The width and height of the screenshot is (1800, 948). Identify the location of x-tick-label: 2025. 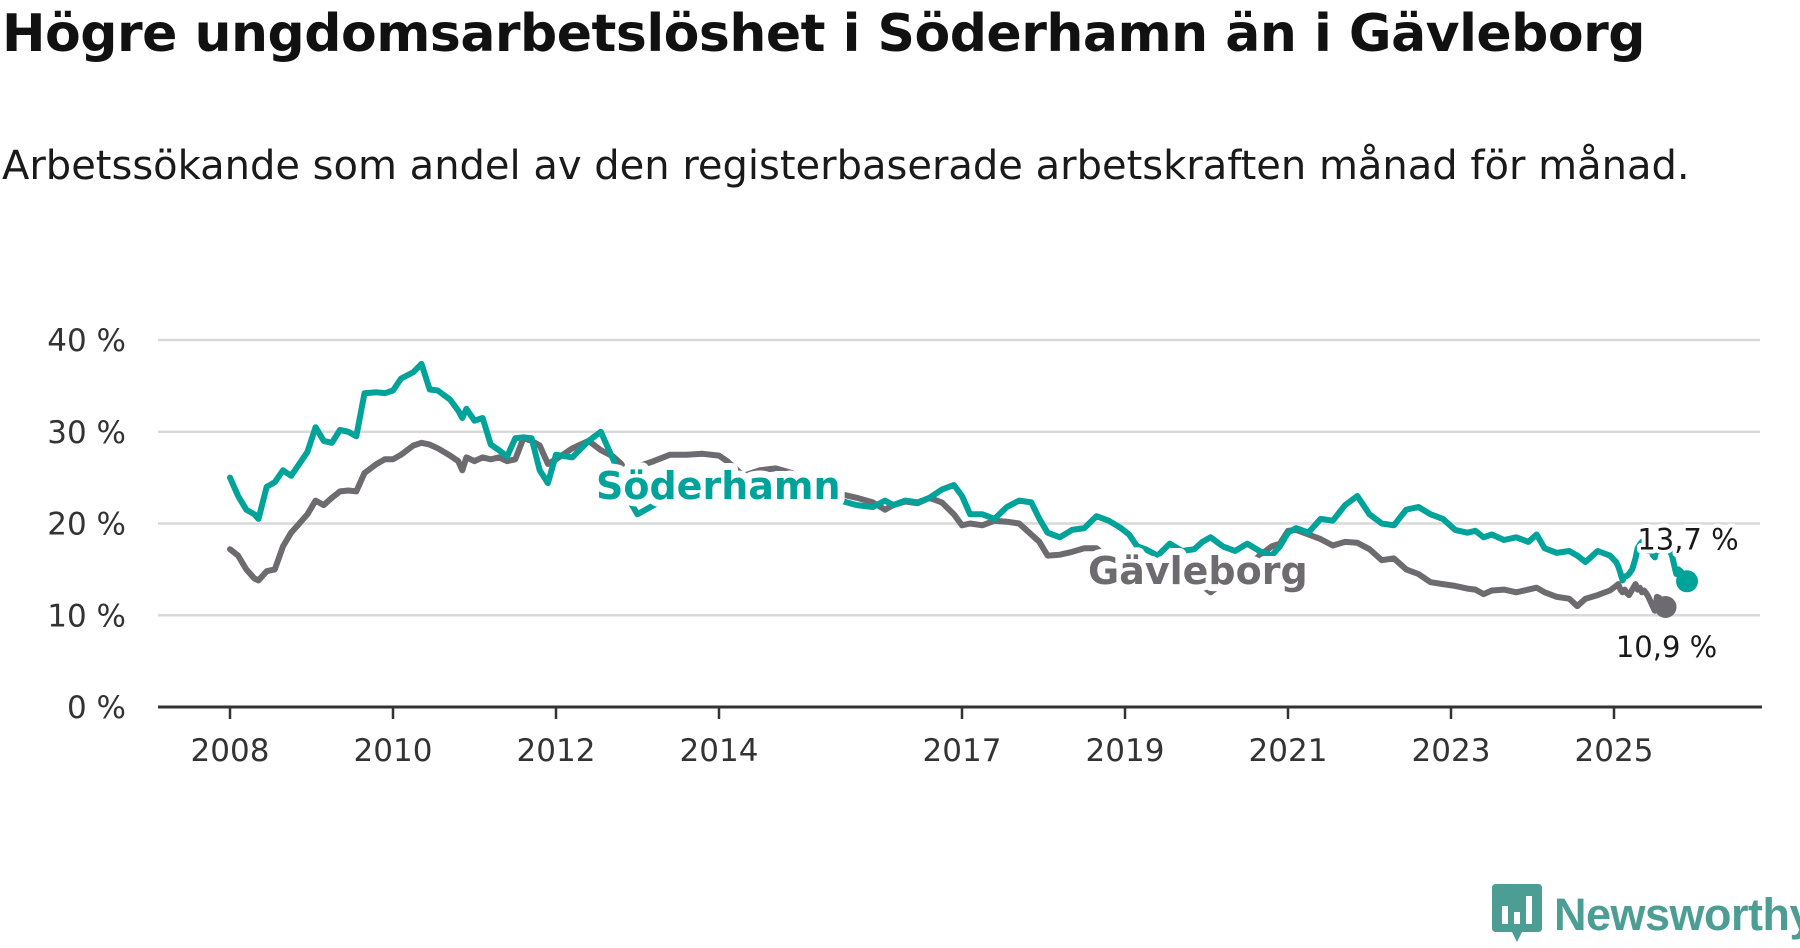
(1614, 751).